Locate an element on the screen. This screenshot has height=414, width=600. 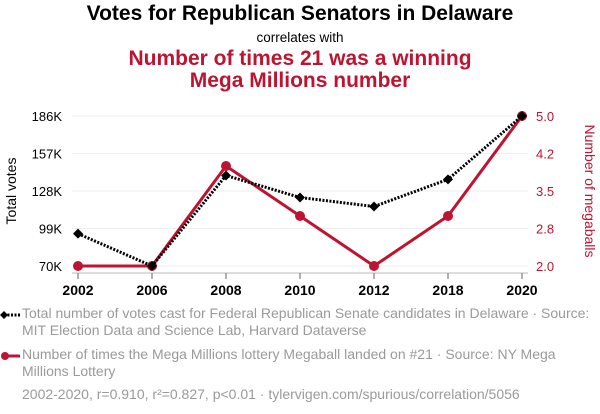
y-tick-label: 99K is located at coordinates (50, 229).